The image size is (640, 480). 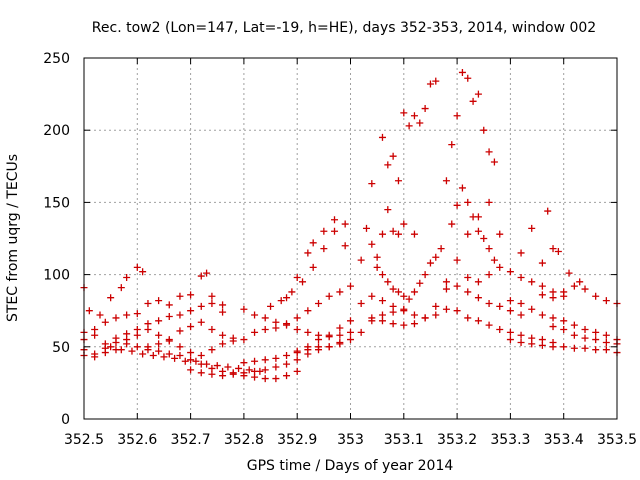 I want to click on x-tick-label: 353.1, so click(x=404, y=440).